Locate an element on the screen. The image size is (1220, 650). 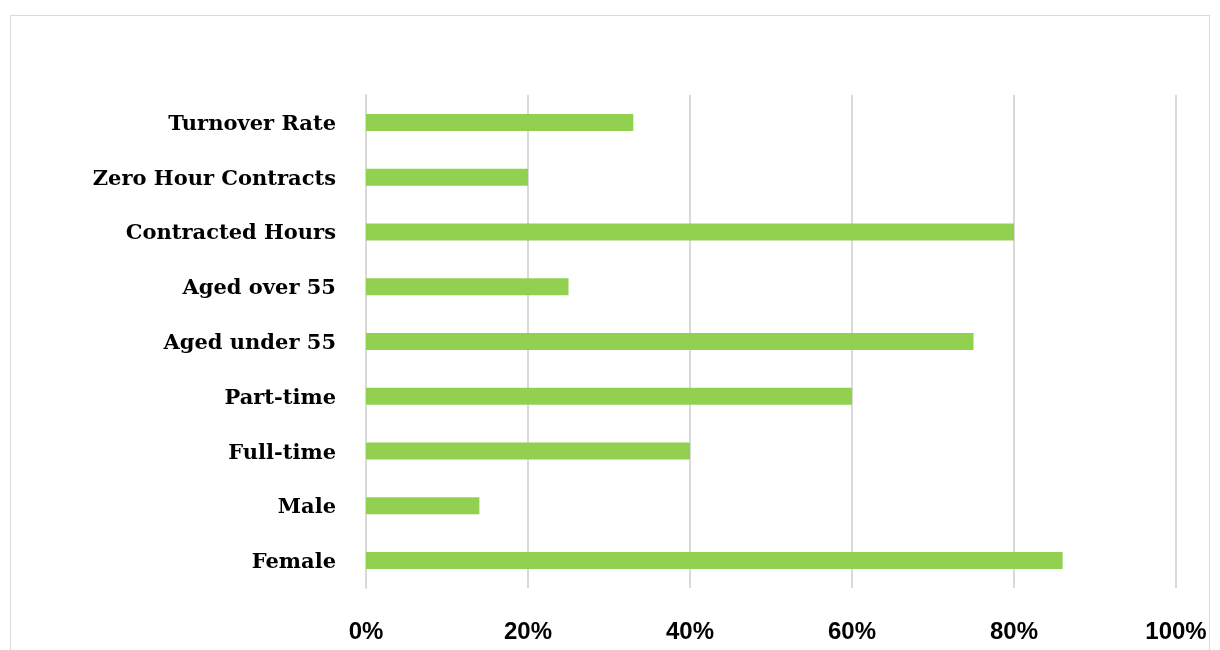
y-tick-label: Male is located at coordinates (306, 506).